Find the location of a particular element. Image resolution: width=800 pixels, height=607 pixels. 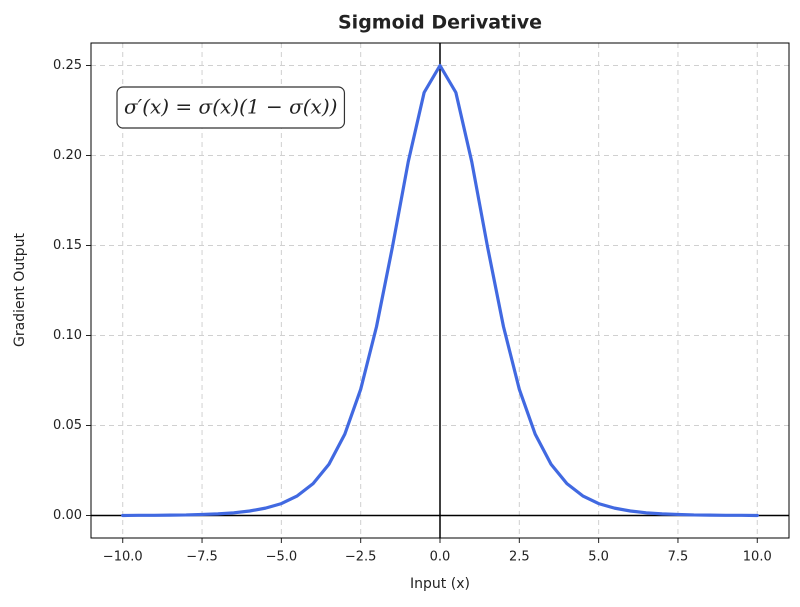

annotation-box is located at coordinates (231, 107).